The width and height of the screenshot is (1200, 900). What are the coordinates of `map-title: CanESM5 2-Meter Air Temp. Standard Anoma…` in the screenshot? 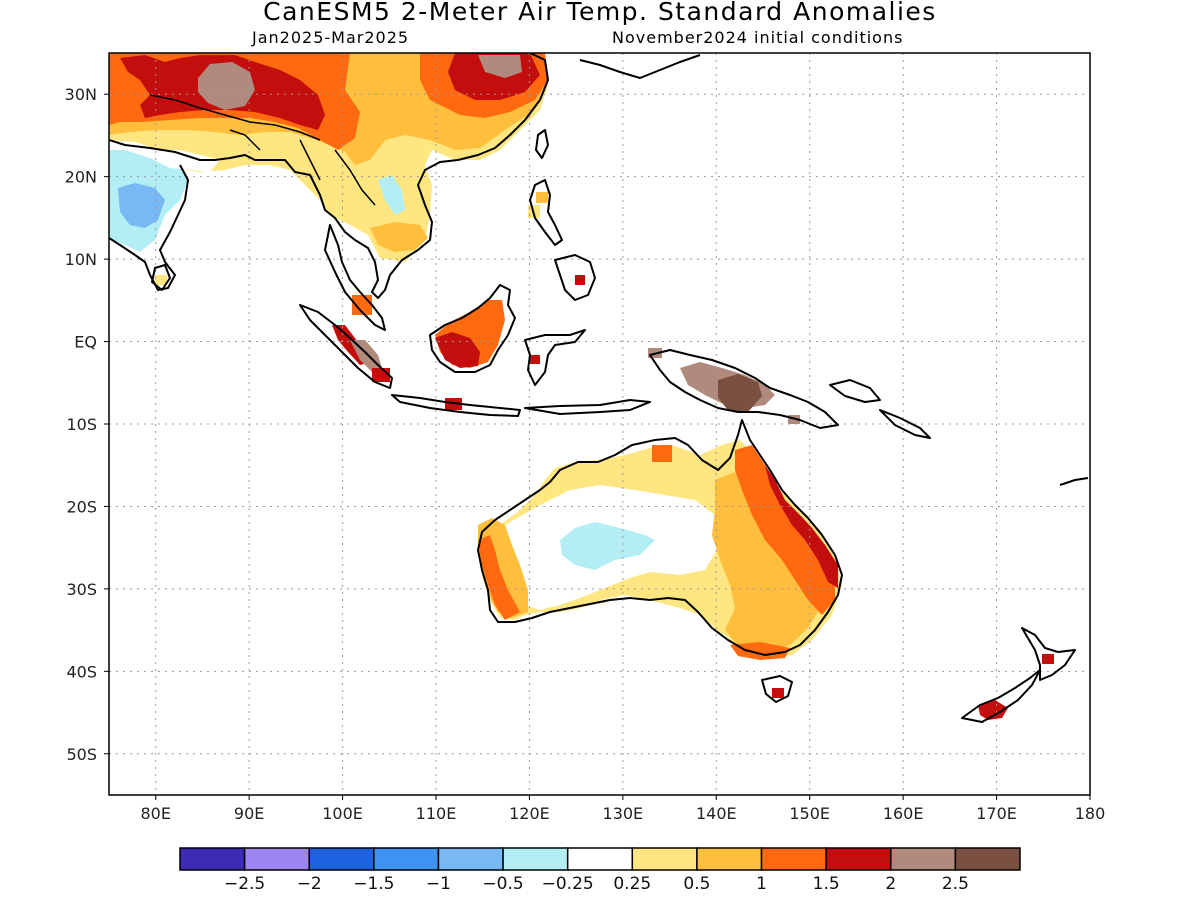 It's located at (600, 13).